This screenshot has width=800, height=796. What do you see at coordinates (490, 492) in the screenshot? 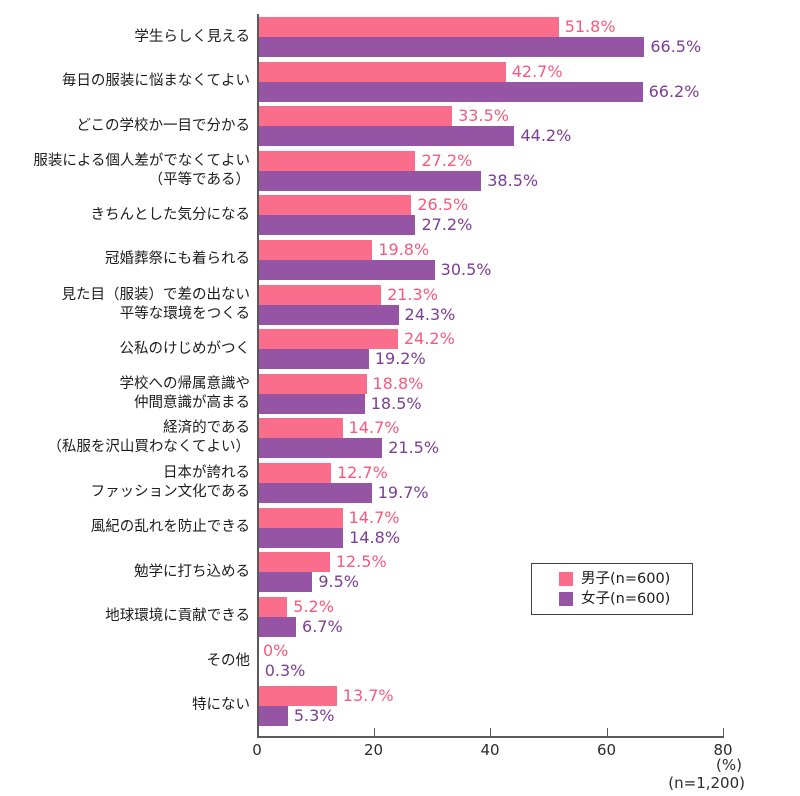
I see `bar-line-female: 19.7%` at bounding box center [490, 492].